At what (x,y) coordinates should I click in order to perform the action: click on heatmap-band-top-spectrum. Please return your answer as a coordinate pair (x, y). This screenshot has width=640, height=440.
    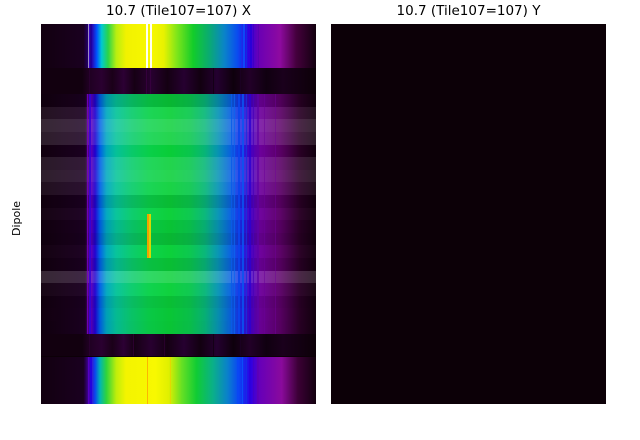
    Looking at the image, I should click on (178, 46).